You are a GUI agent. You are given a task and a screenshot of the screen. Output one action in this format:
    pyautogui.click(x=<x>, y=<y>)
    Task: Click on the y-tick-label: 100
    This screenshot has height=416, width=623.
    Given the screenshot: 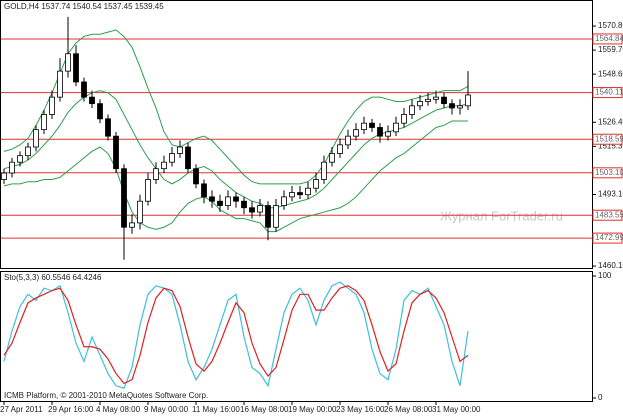 What is the action you would take?
    pyautogui.click(x=605, y=275)
    